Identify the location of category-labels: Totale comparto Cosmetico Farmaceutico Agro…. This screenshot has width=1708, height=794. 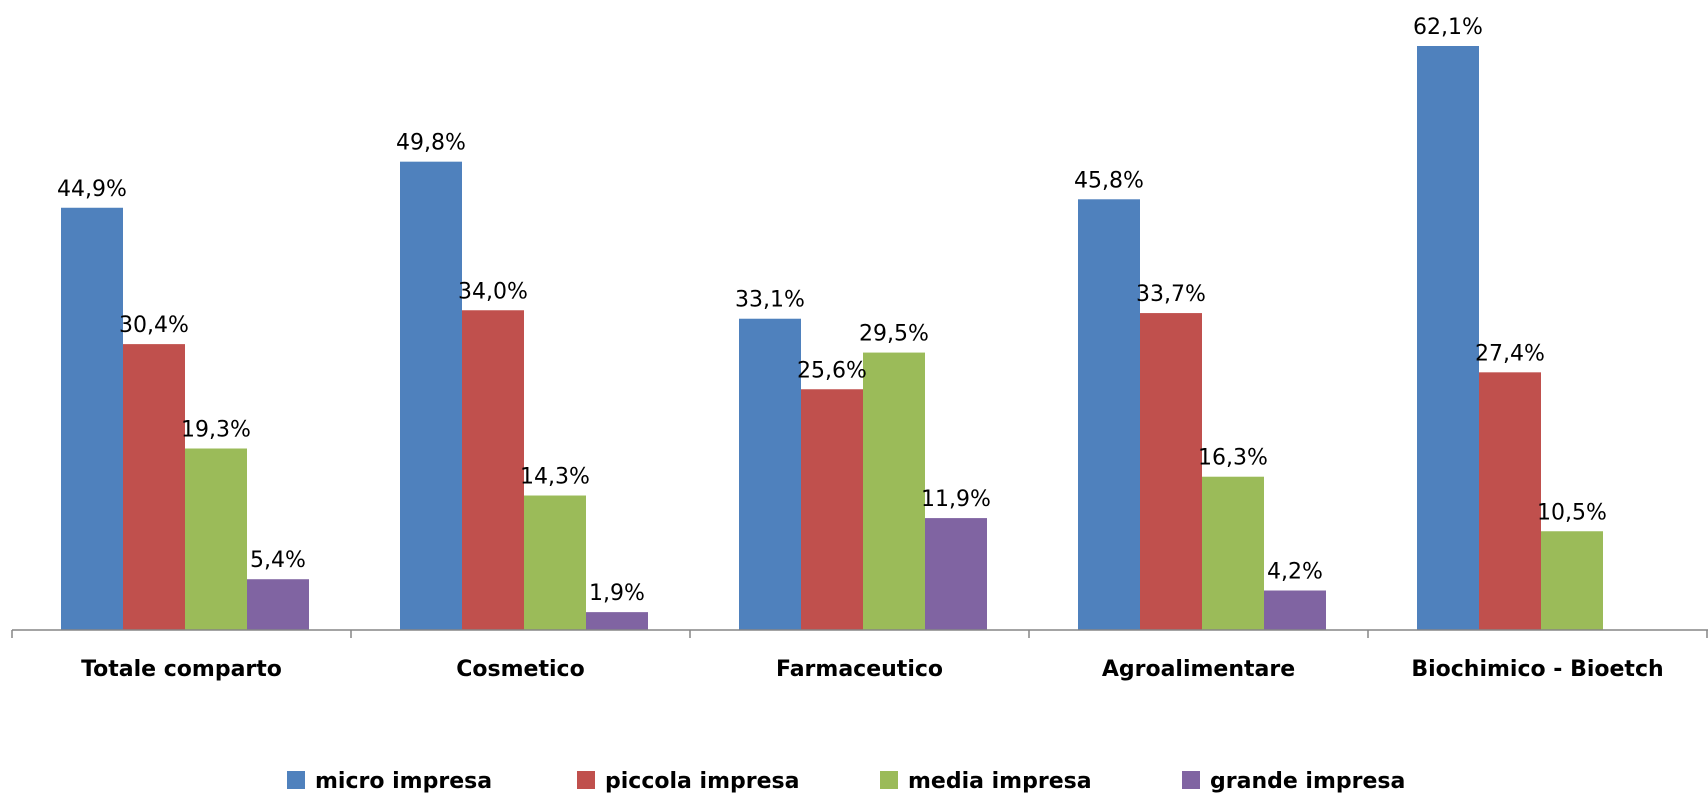
(872, 669).